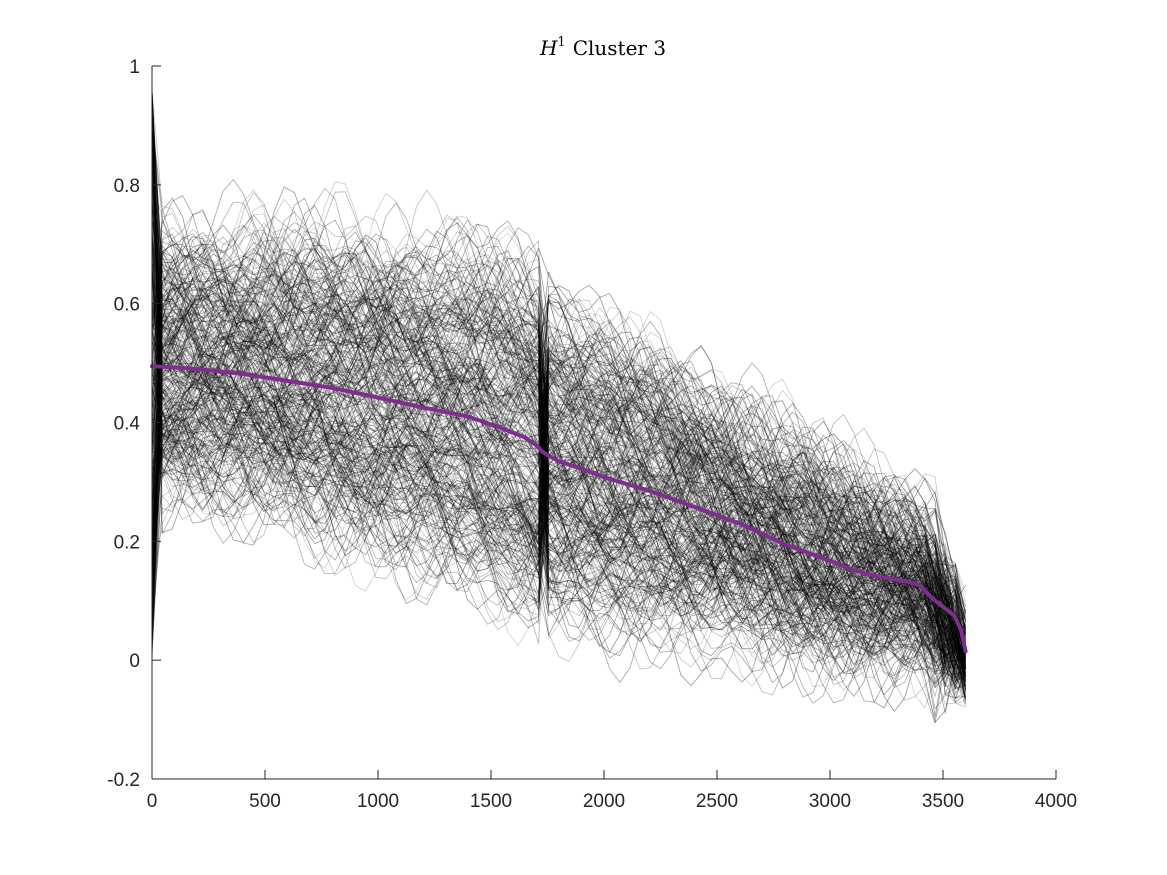  I want to click on y-tick-label: 0.4, so click(127, 424).